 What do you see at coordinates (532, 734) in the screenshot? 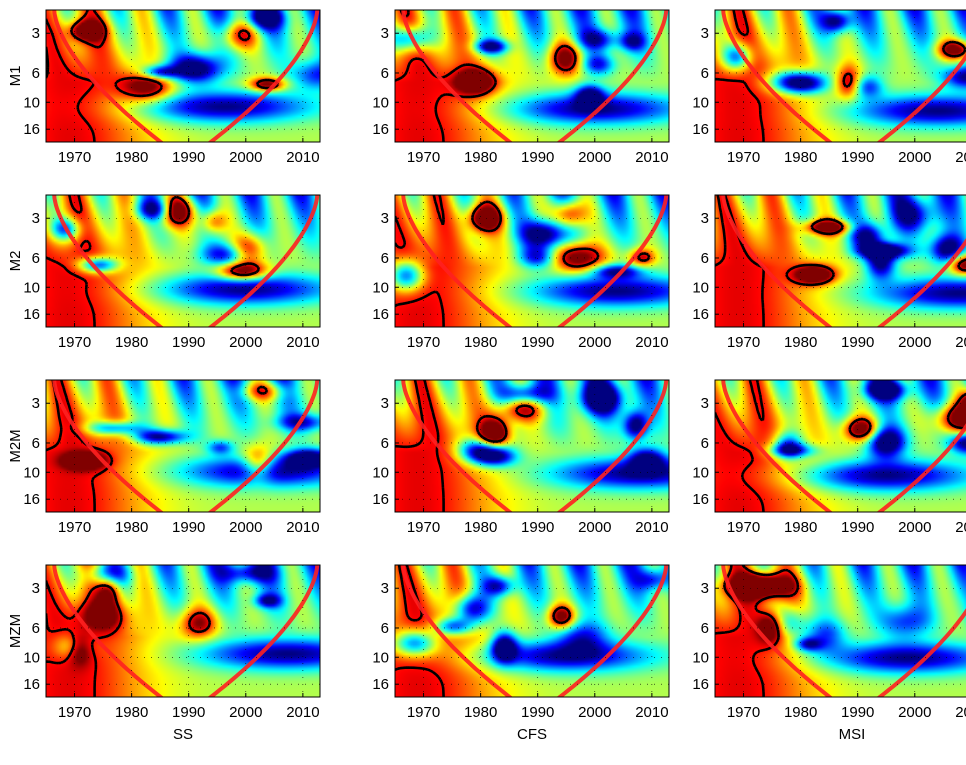
I see `column-label-cfs: CFS` at bounding box center [532, 734].